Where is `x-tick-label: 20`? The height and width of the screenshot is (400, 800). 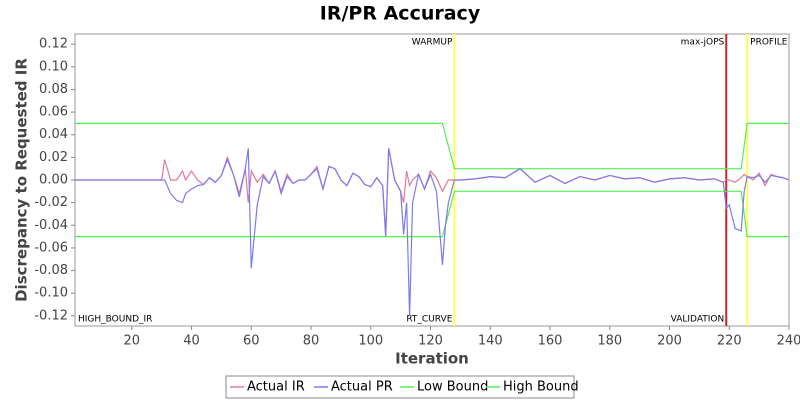 x-tick-label: 20 is located at coordinates (131, 341).